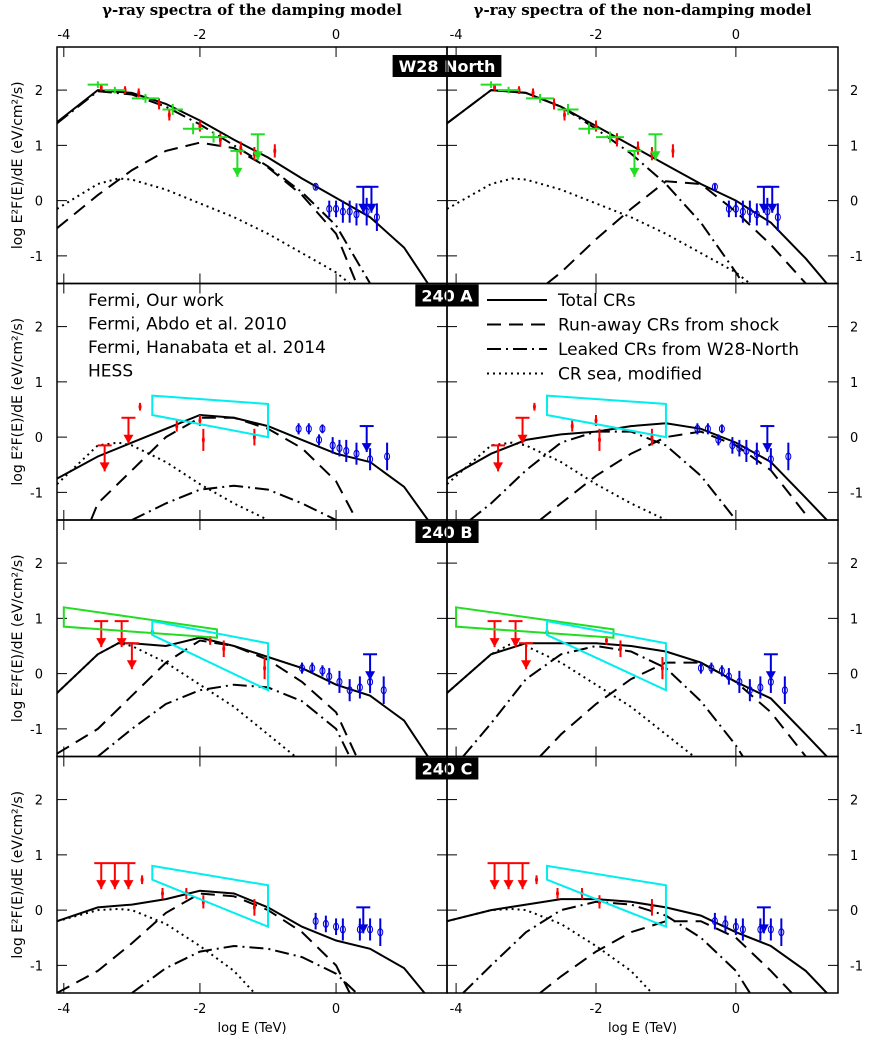 Image resolution: width=872 pixels, height=1041 pixels. What do you see at coordinates (110, 372) in the screenshot?
I see `legend-entry: HESS` at bounding box center [110, 372].